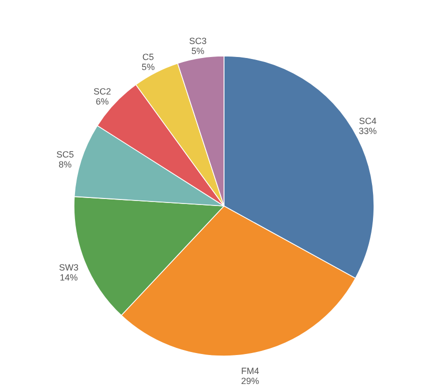 The width and height of the screenshot is (448, 388). I want to click on slice-label: SW3, so click(68, 267).